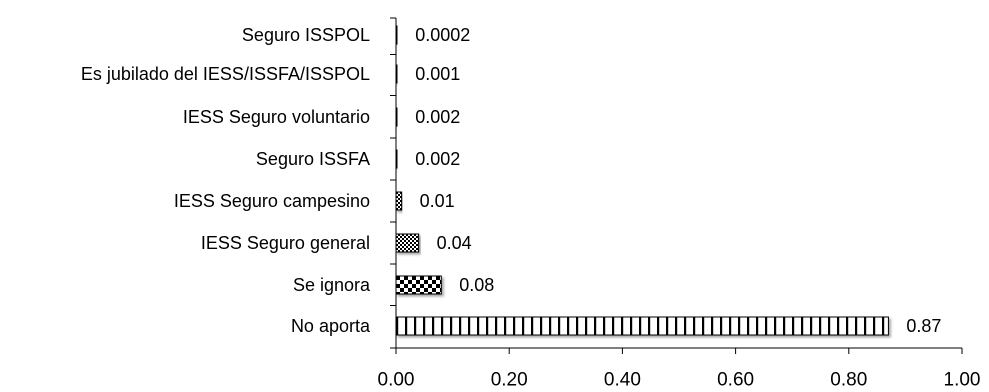 Image resolution: width=989 pixels, height=392 pixels. What do you see at coordinates (437, 74) in the screenshot?
I see `data-label: 0.001` at bounding box center [437, 74].